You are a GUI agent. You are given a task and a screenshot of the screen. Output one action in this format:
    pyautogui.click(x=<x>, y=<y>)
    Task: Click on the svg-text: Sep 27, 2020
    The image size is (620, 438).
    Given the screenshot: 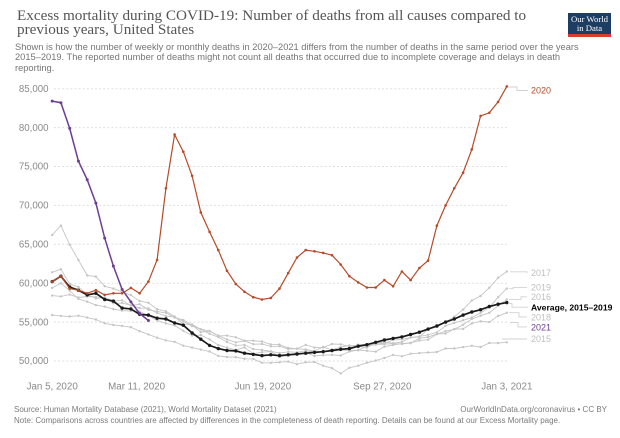 What is the action you would take?
    pyautogui.click(x=382, y=387)
    